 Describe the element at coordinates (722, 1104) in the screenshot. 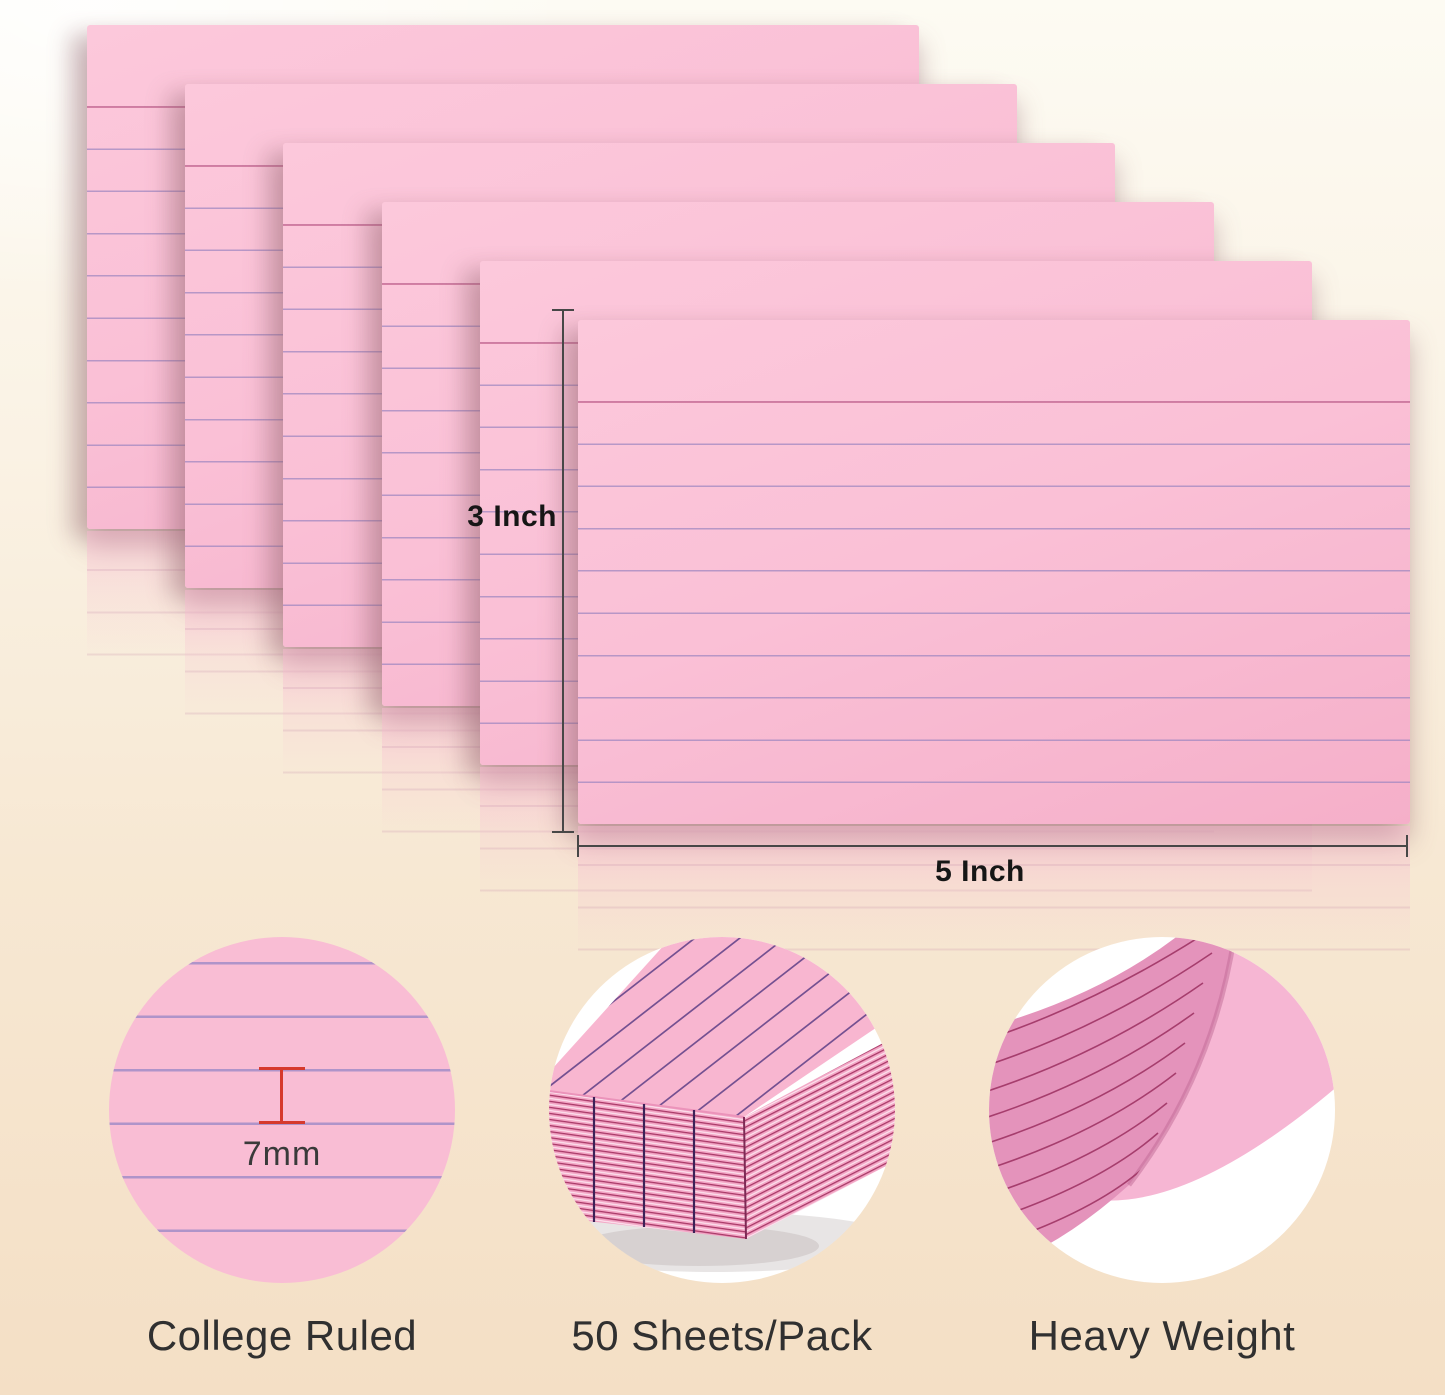

I see `card-stack-graphic` at that location.